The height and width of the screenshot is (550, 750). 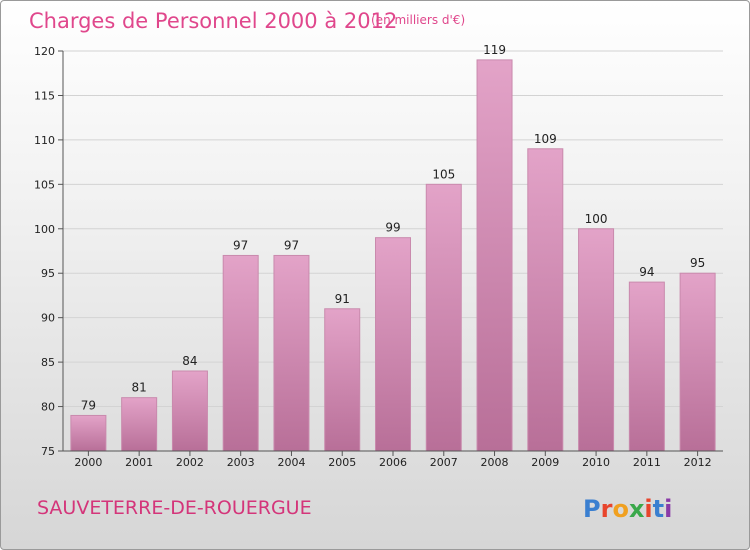 What do you see at coordinates (393, 462) in the screenshot?
I see `x-tick-label-2006: 2006` at bounding box center [393, 462].